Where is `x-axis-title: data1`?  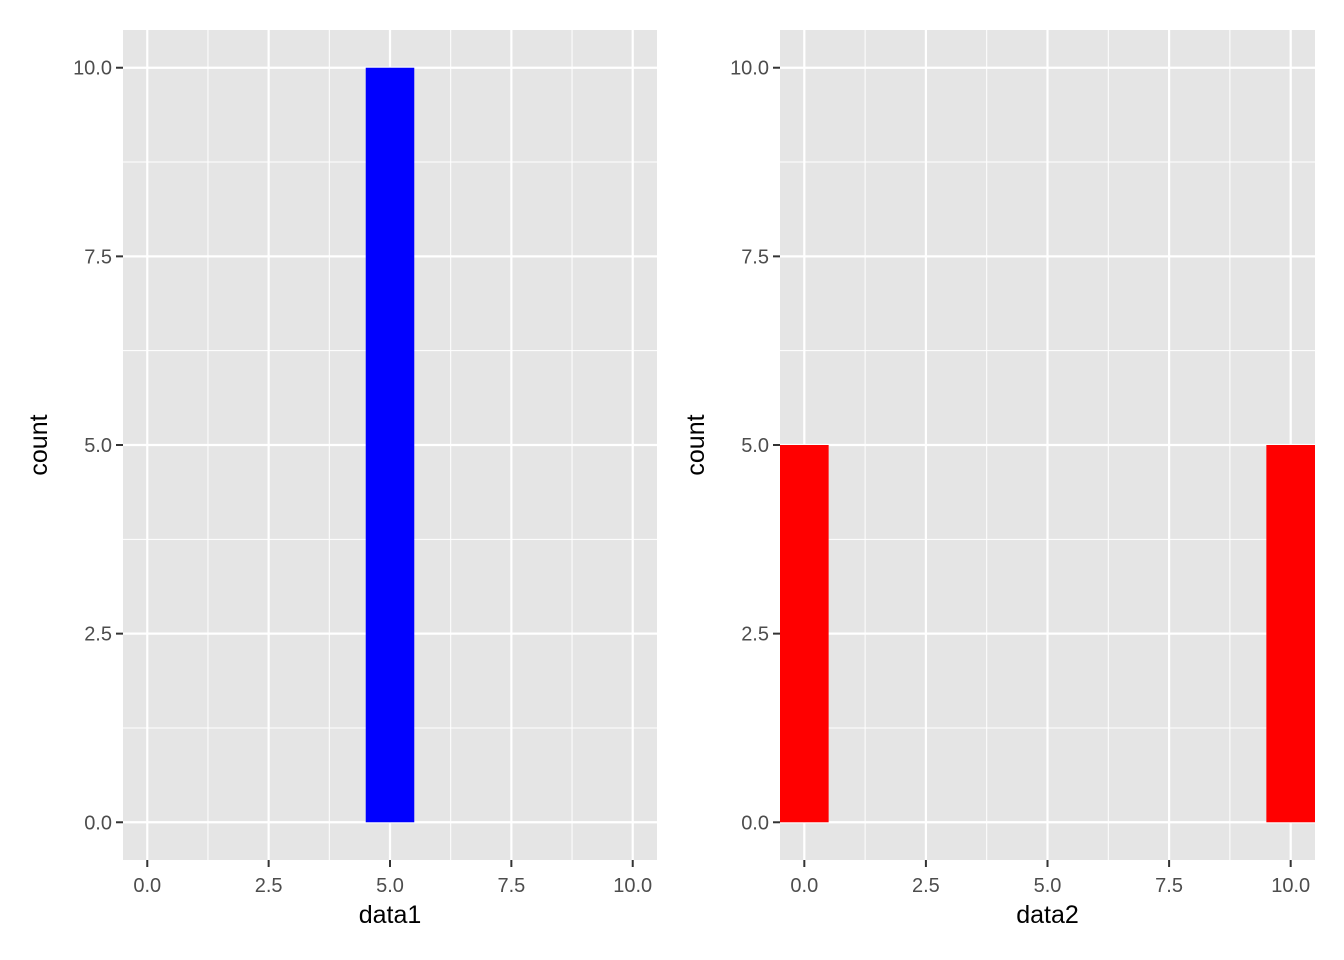
x-axis-title: data1 is located at coordinates (390, 915).